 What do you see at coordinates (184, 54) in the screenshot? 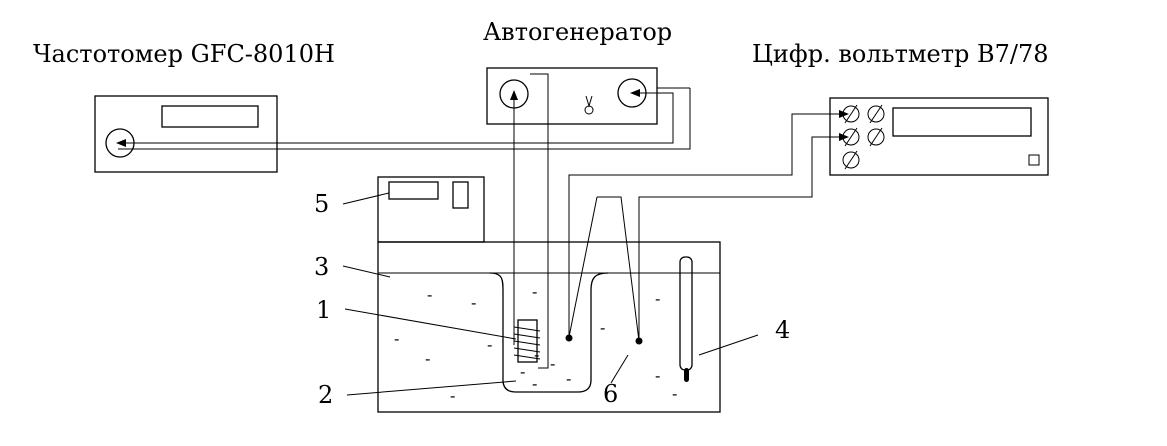
I see `frequency-meter-label: Частотомер GFC-8010H` at bounding box center [184, 54].